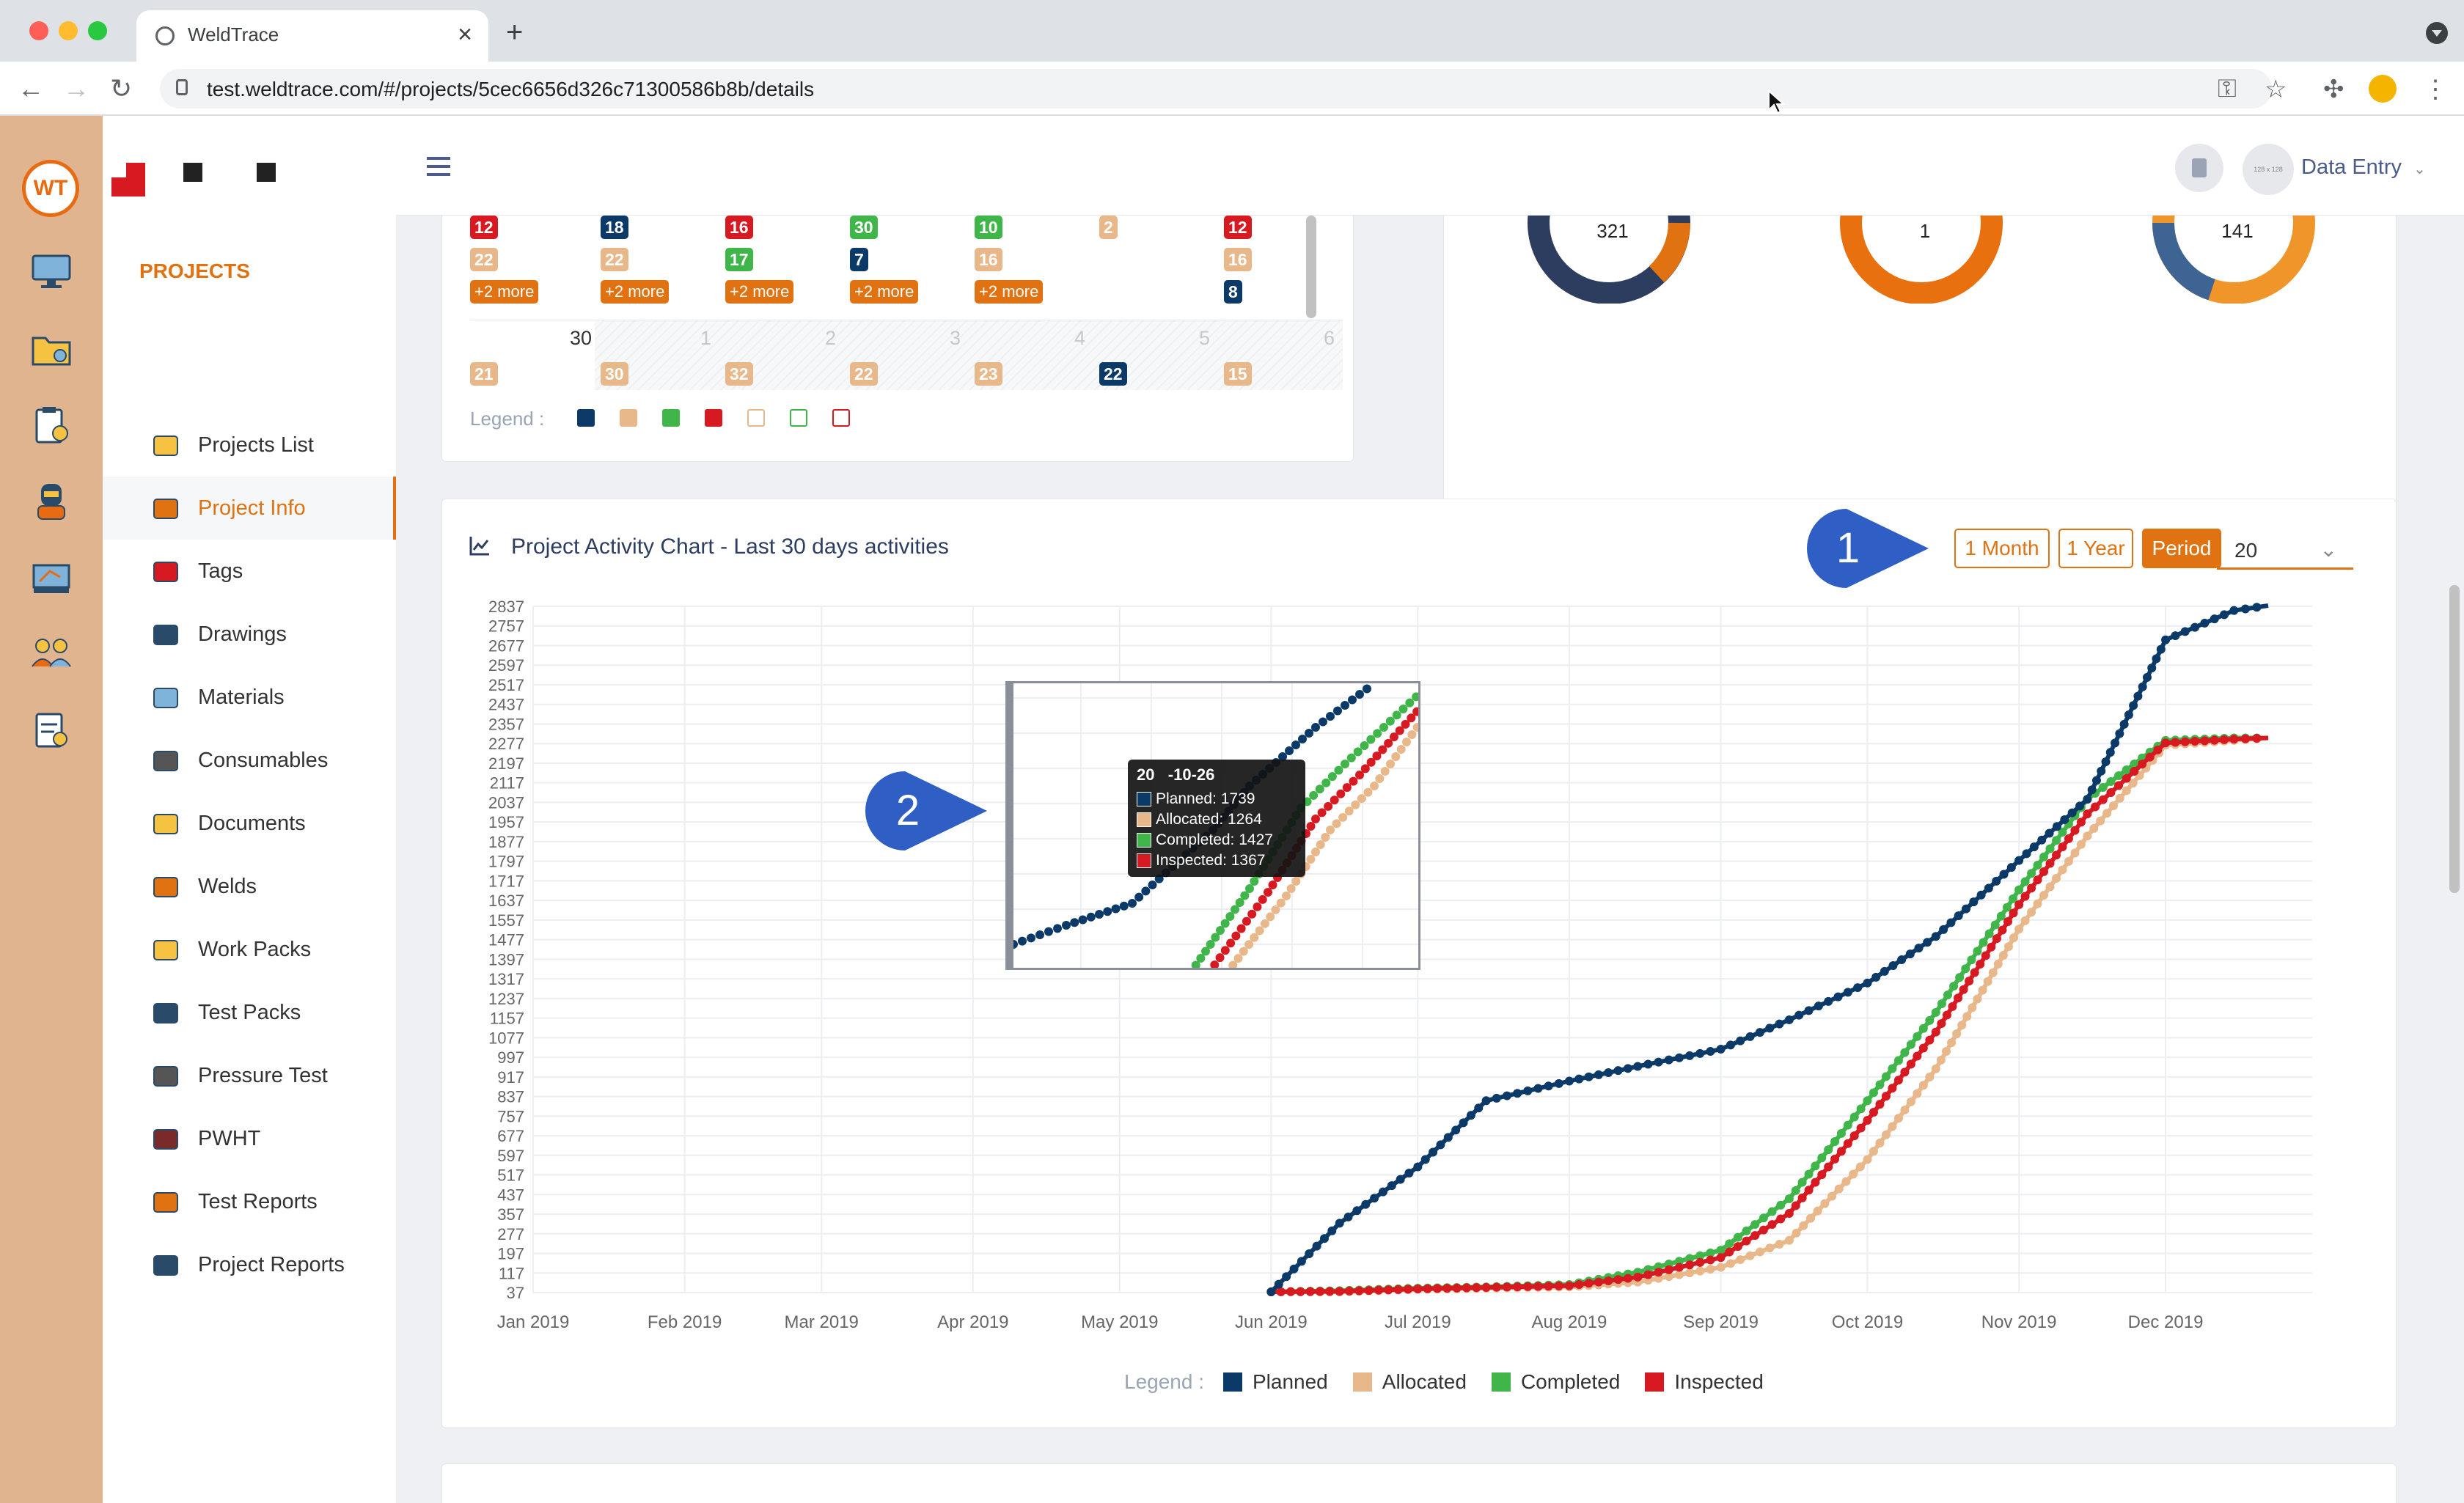 The image size is (2464, 1503). What do you see at coordinates (51, 271) in the screenshot?
I see `dashboard-monitor-icon` at bounding box center [51, 271].